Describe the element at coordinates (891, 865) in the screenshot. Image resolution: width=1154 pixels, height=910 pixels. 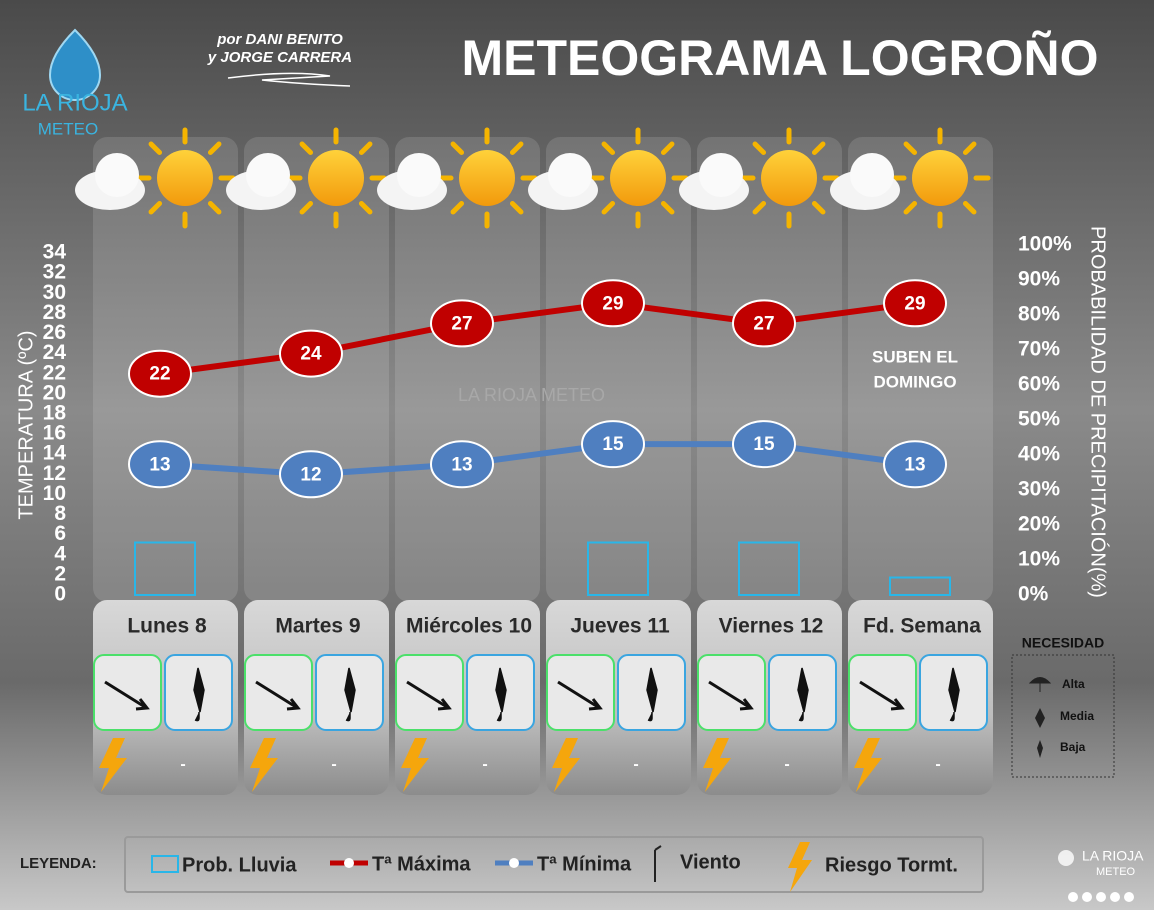
I see `legend-label: Riesgo Tormt.` at that location.